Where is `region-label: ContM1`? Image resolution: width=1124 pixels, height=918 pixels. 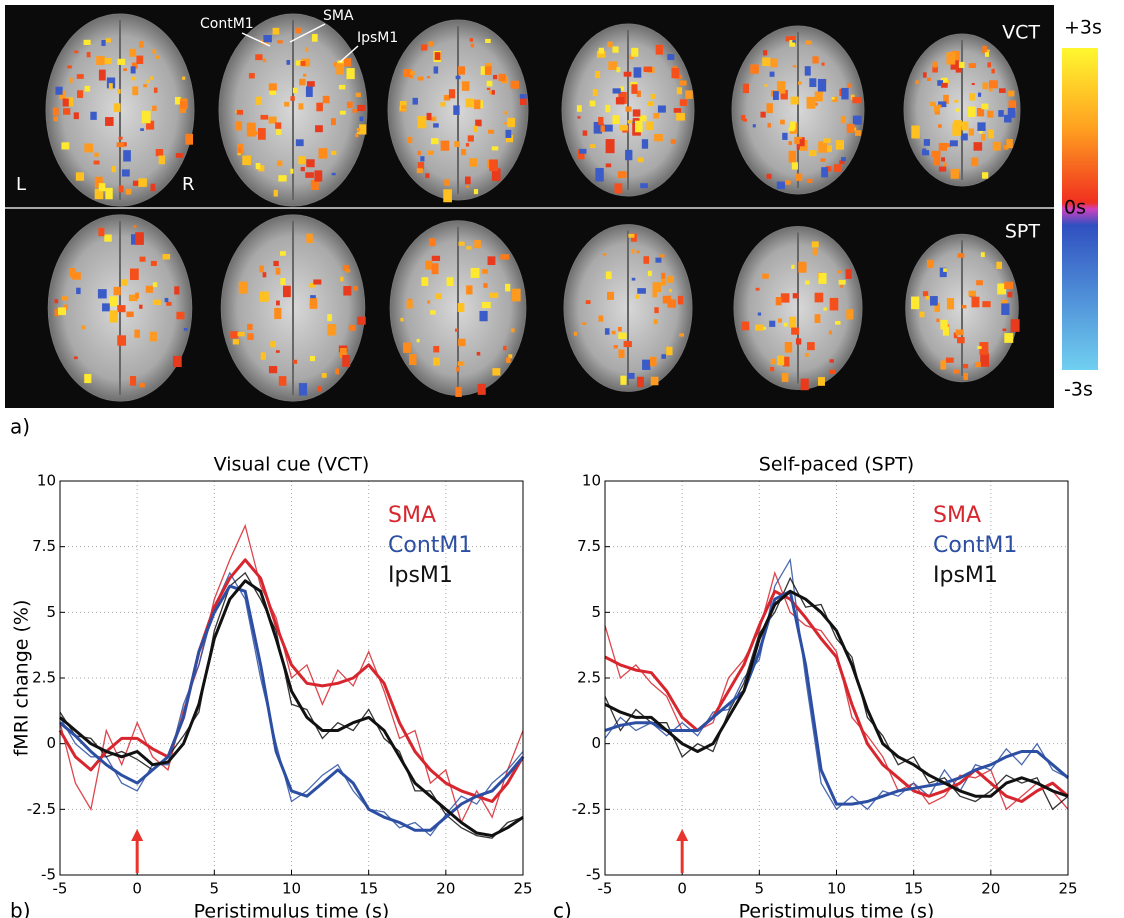
region-label: ContM1 is located at coordinates (227, 24).